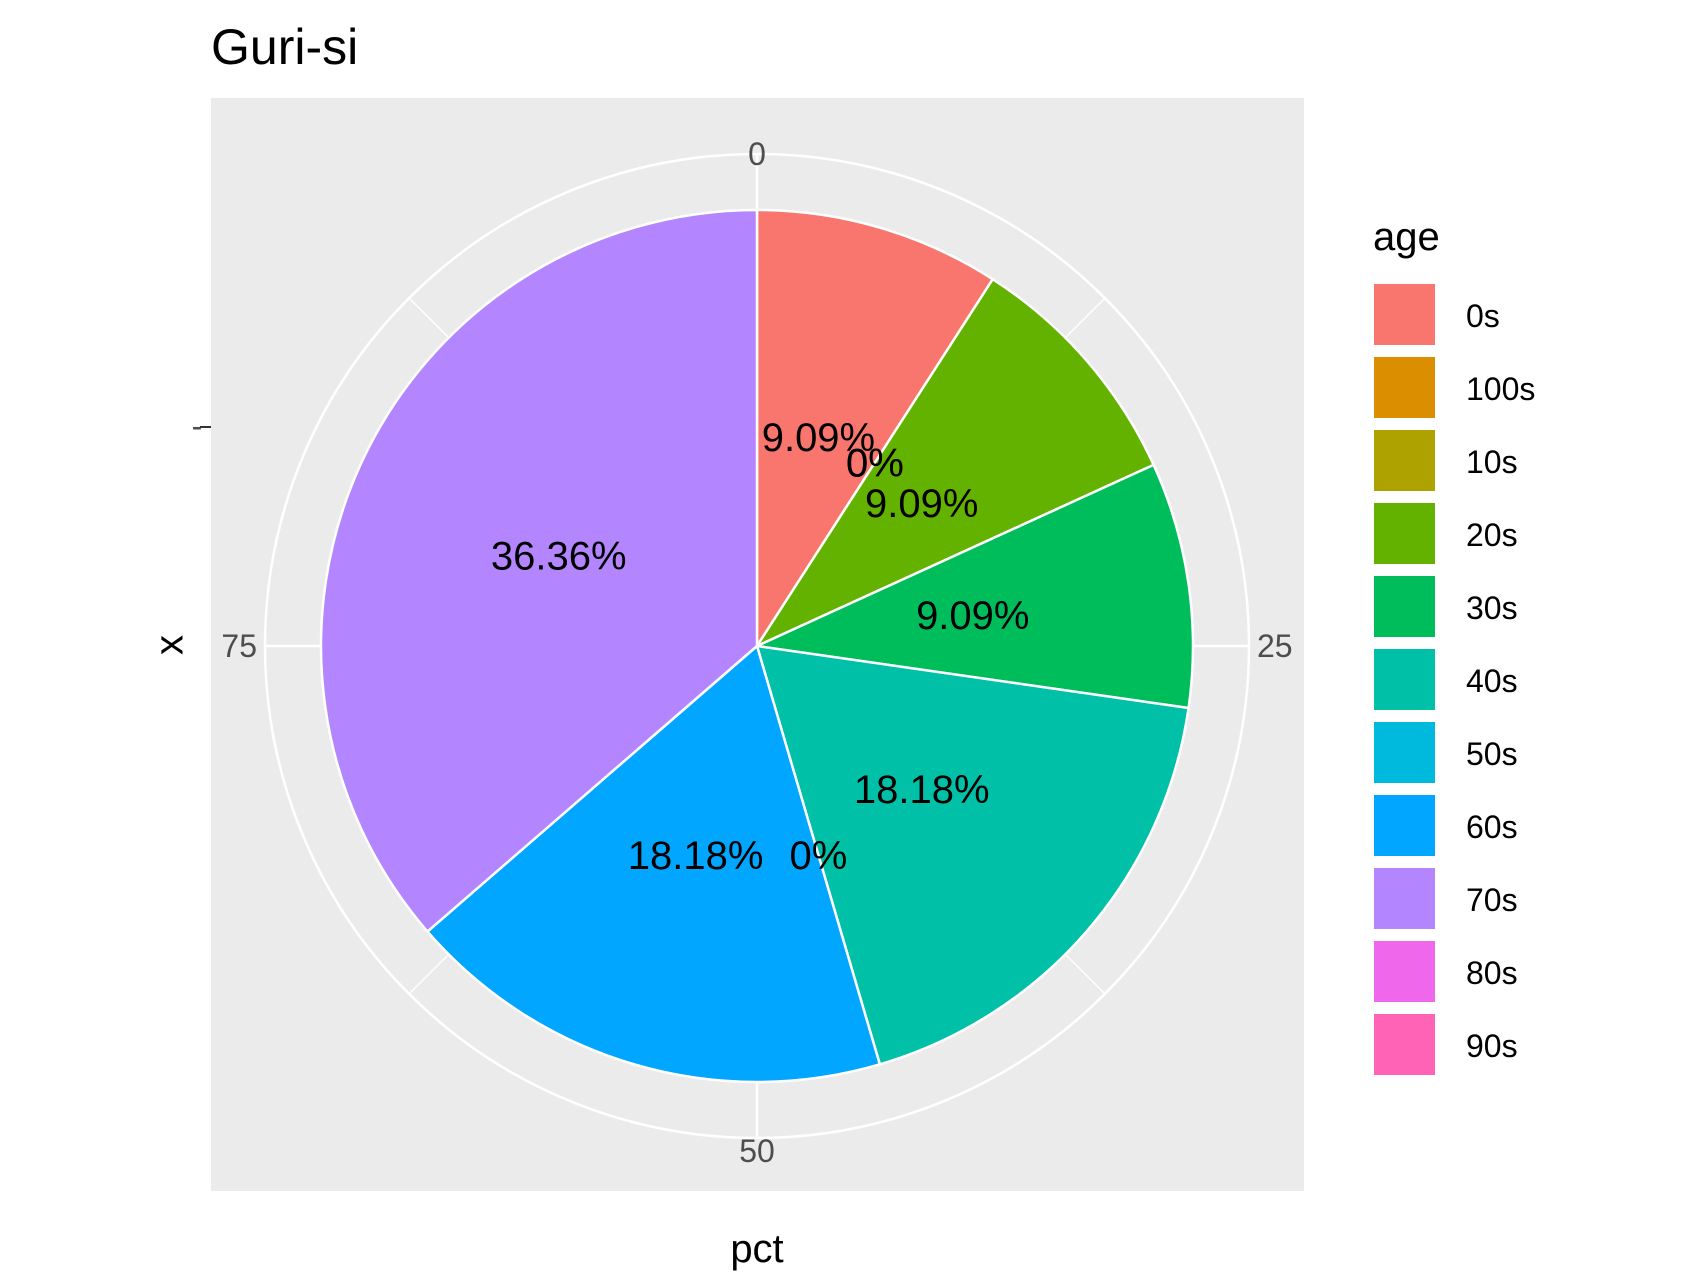  Describe the element at coordinates (1404, 533) in the screenshot. I see `legend-key-20s` at that location.